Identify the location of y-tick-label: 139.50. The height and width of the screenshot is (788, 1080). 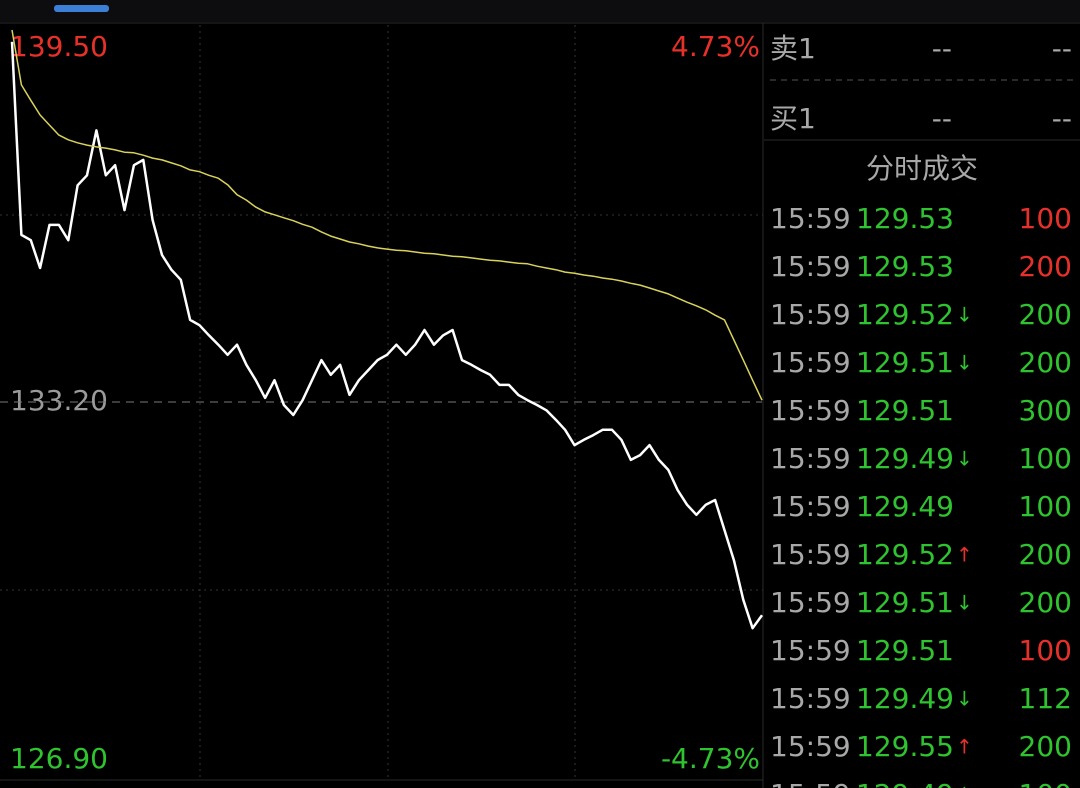
(59, 46).